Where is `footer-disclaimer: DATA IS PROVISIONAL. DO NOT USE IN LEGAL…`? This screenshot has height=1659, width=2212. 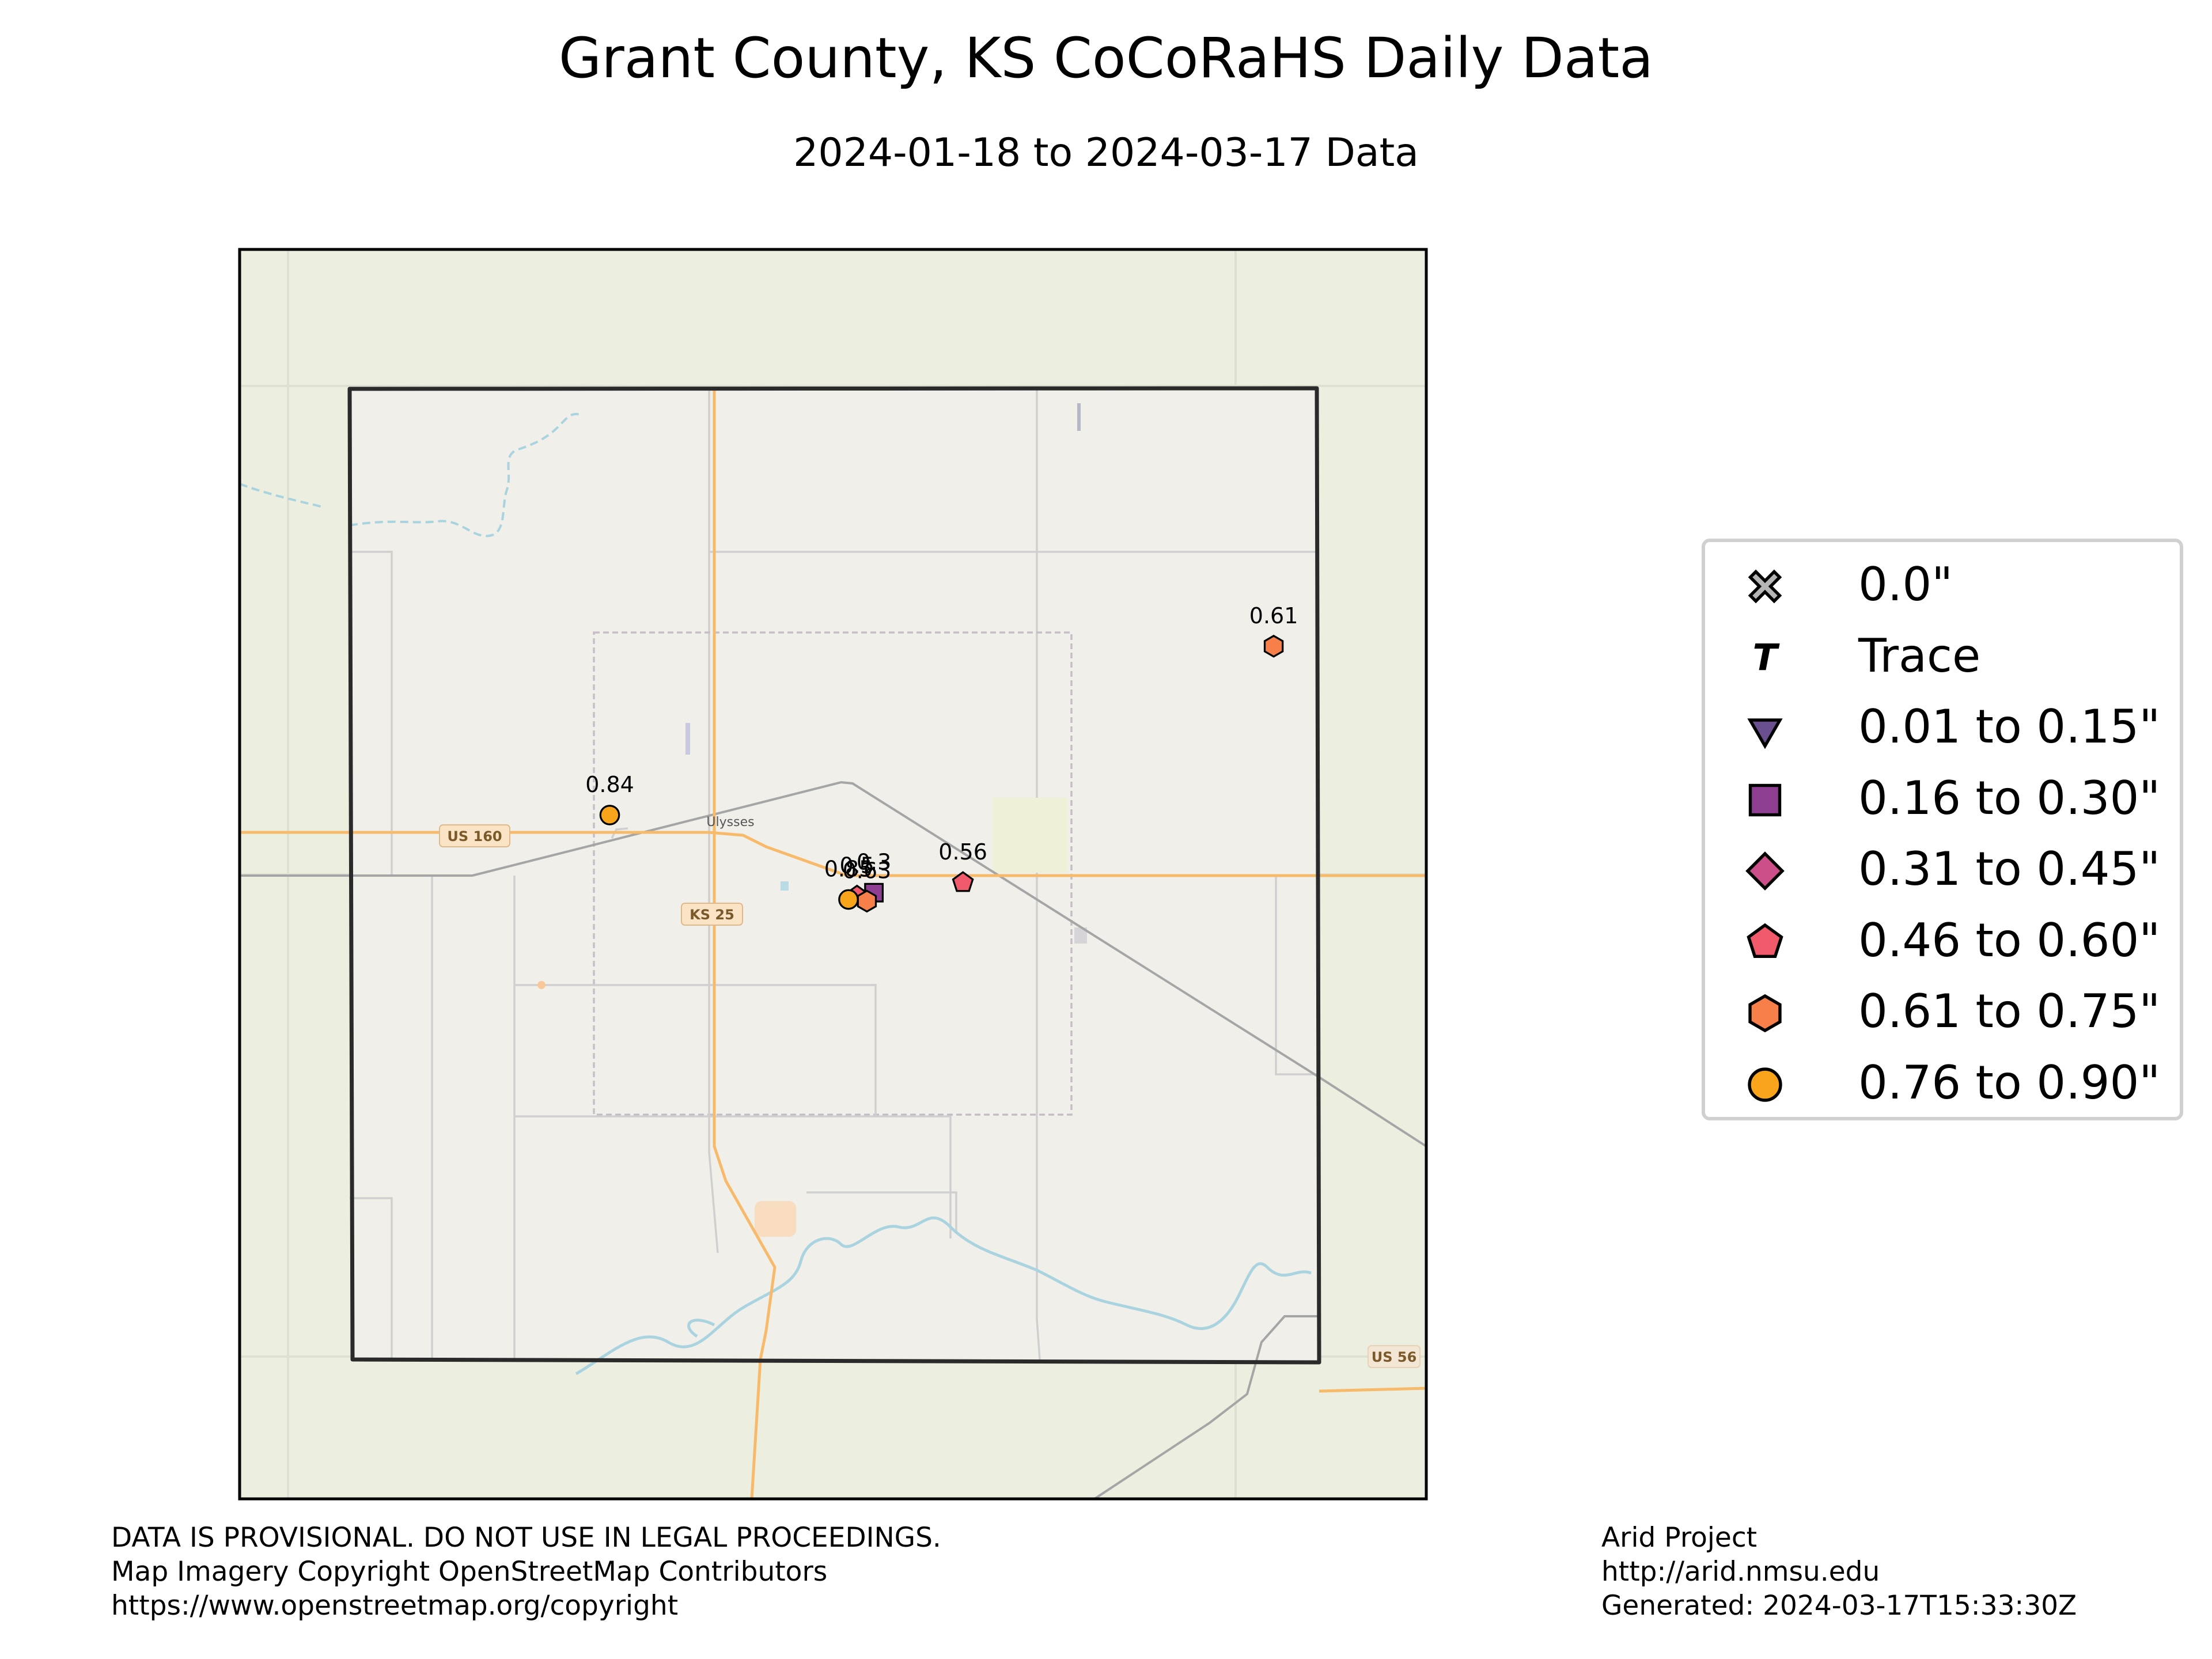 footer-disclaimer: DATA IS PROVISIONAL. DO NOT USE IN LEGAL… is located at coordinates (526, 1538).